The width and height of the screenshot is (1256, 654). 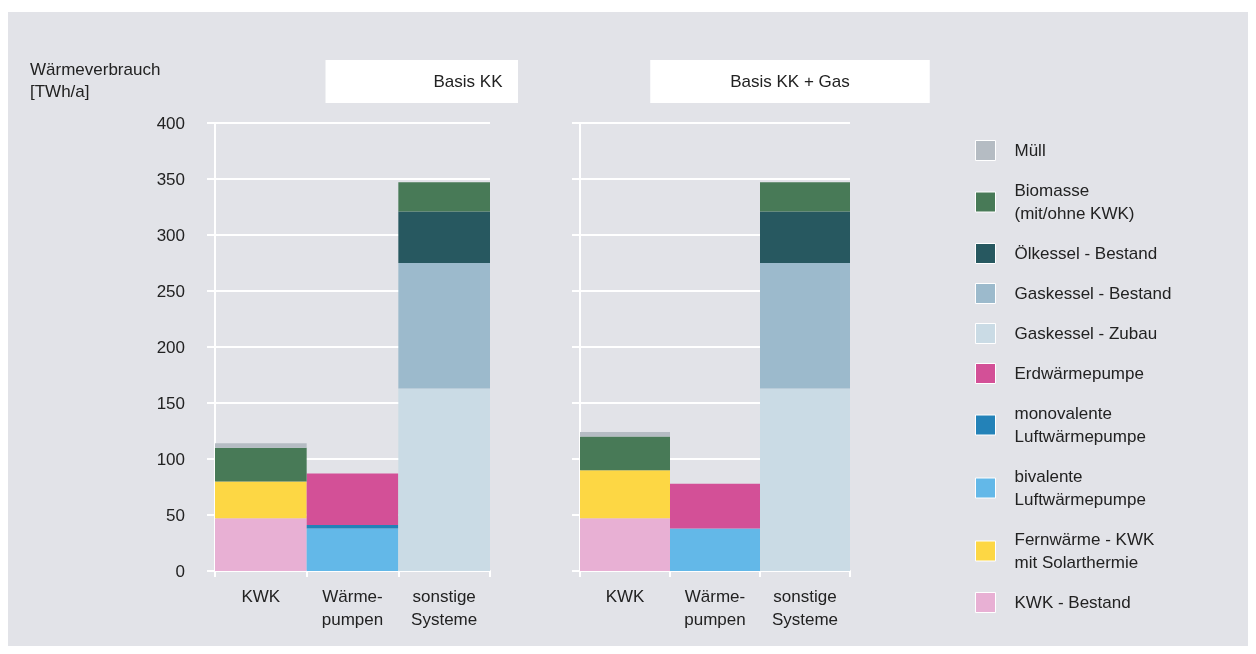 What do you see at coordinates (175, 515) in the screenshot?
I see `y-tick-label: 50` at bounding box center [175, 515].